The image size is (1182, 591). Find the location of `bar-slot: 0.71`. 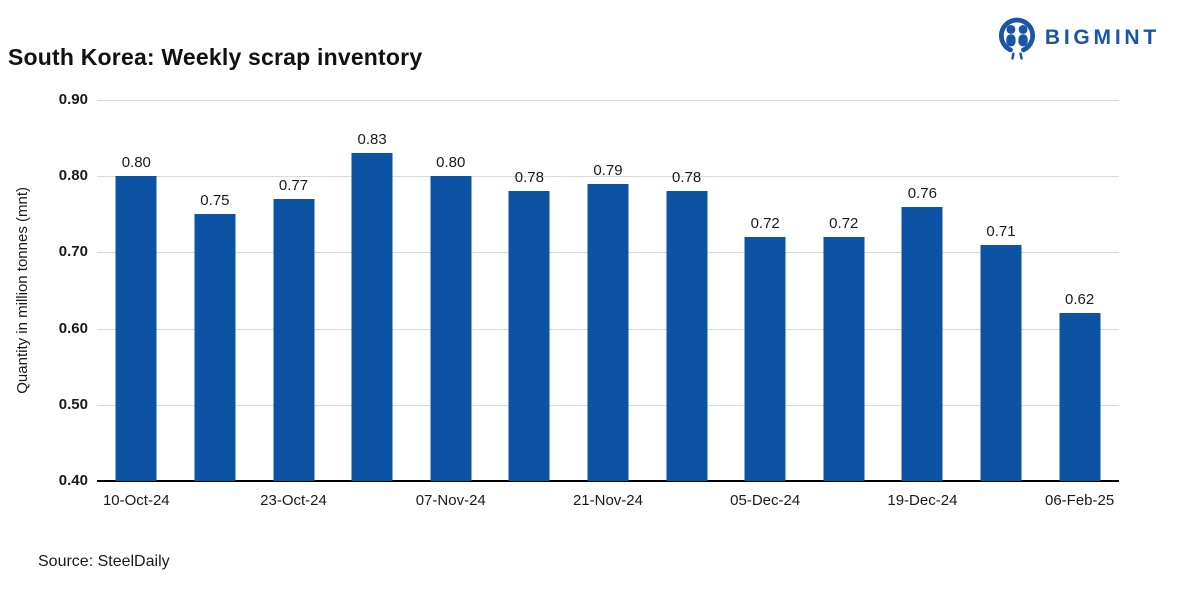

bar-slot: 0.71 is located at coordinates (1001, 290).